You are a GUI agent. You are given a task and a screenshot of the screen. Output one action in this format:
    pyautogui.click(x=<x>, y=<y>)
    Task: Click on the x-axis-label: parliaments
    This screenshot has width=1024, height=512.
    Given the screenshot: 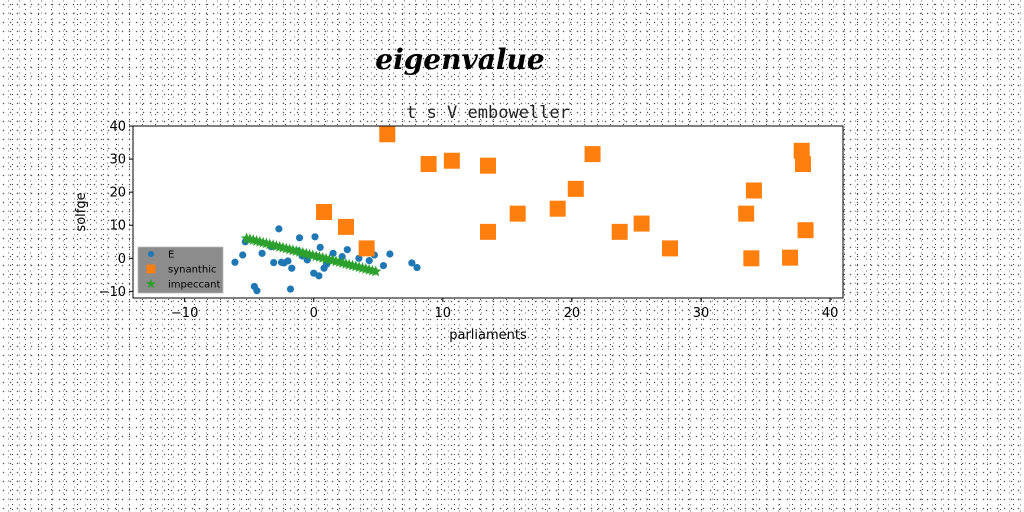 What is the action you would take?
    pyautogui.click(x=488, y=335)
    